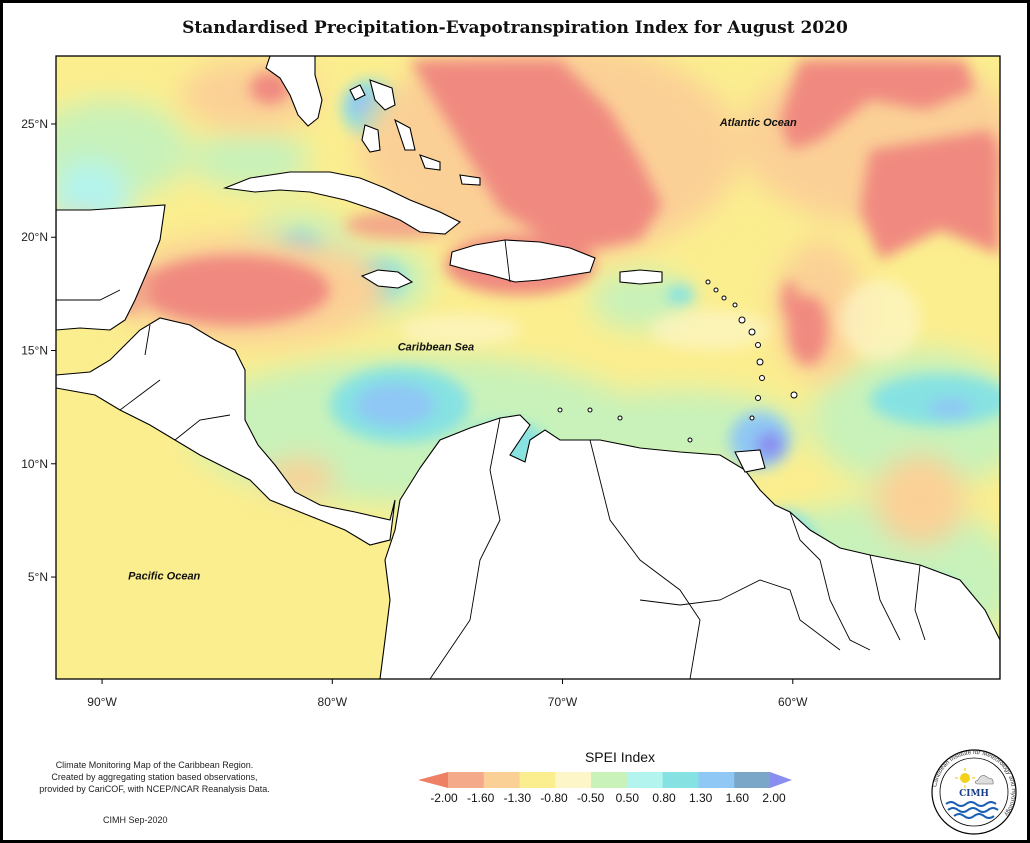 The width and height of the screenshot is (1030, 843). Describe the element at coordinates (34, 237) in the screenshot. I see `lat-tick-label: 20°N` at that location.